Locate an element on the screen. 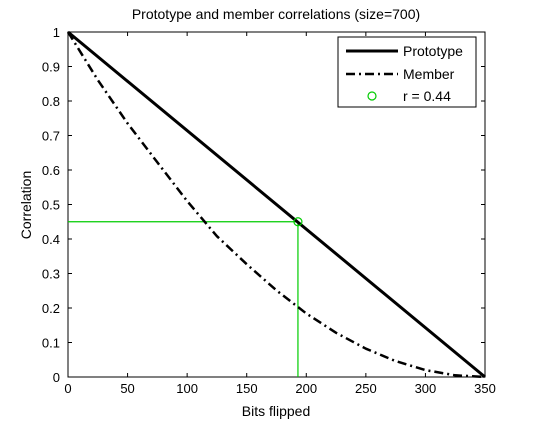 Image resolution: width=534 pixels, height=424 pixels. legend-label-member: Member is located at coordinates (429, 74).